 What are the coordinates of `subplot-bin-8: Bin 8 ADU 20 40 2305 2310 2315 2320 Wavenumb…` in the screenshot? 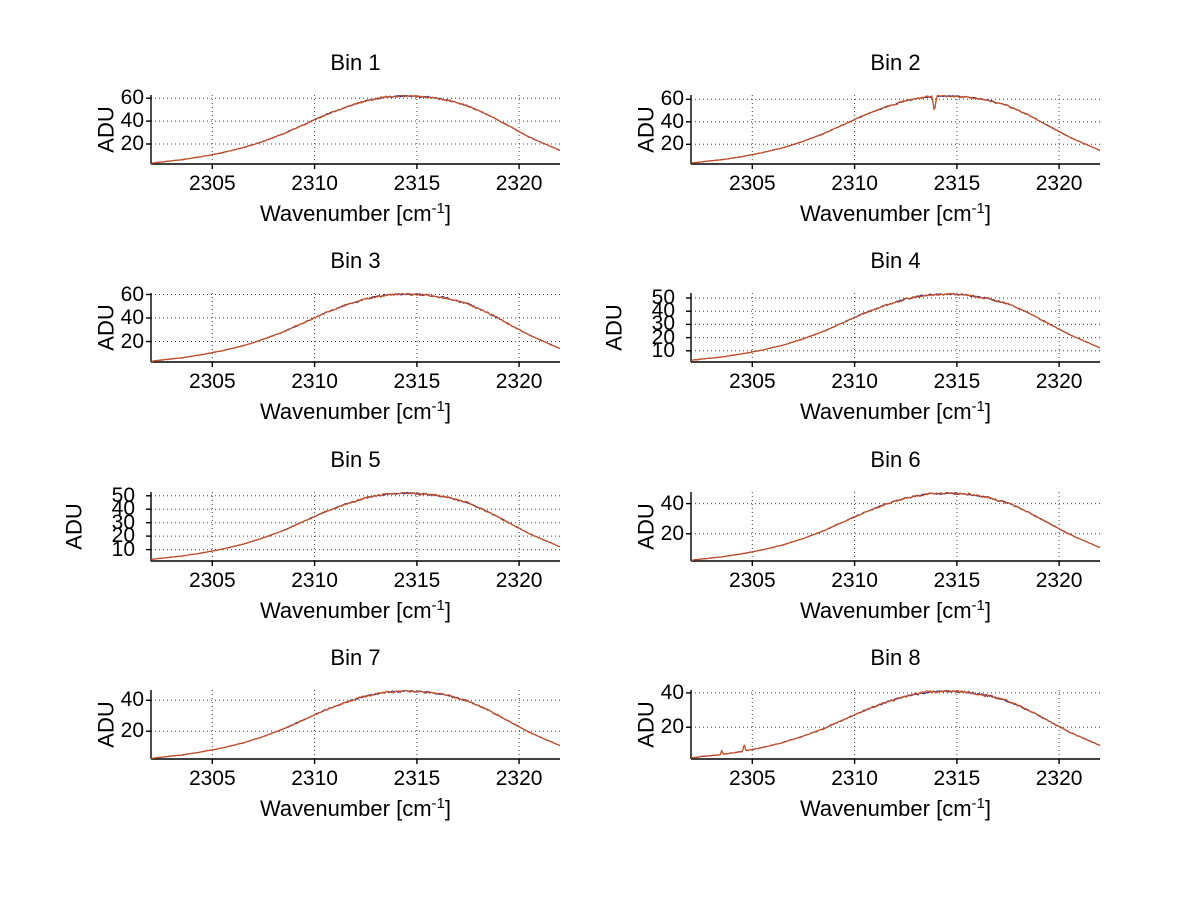 It's located at (832, 745).